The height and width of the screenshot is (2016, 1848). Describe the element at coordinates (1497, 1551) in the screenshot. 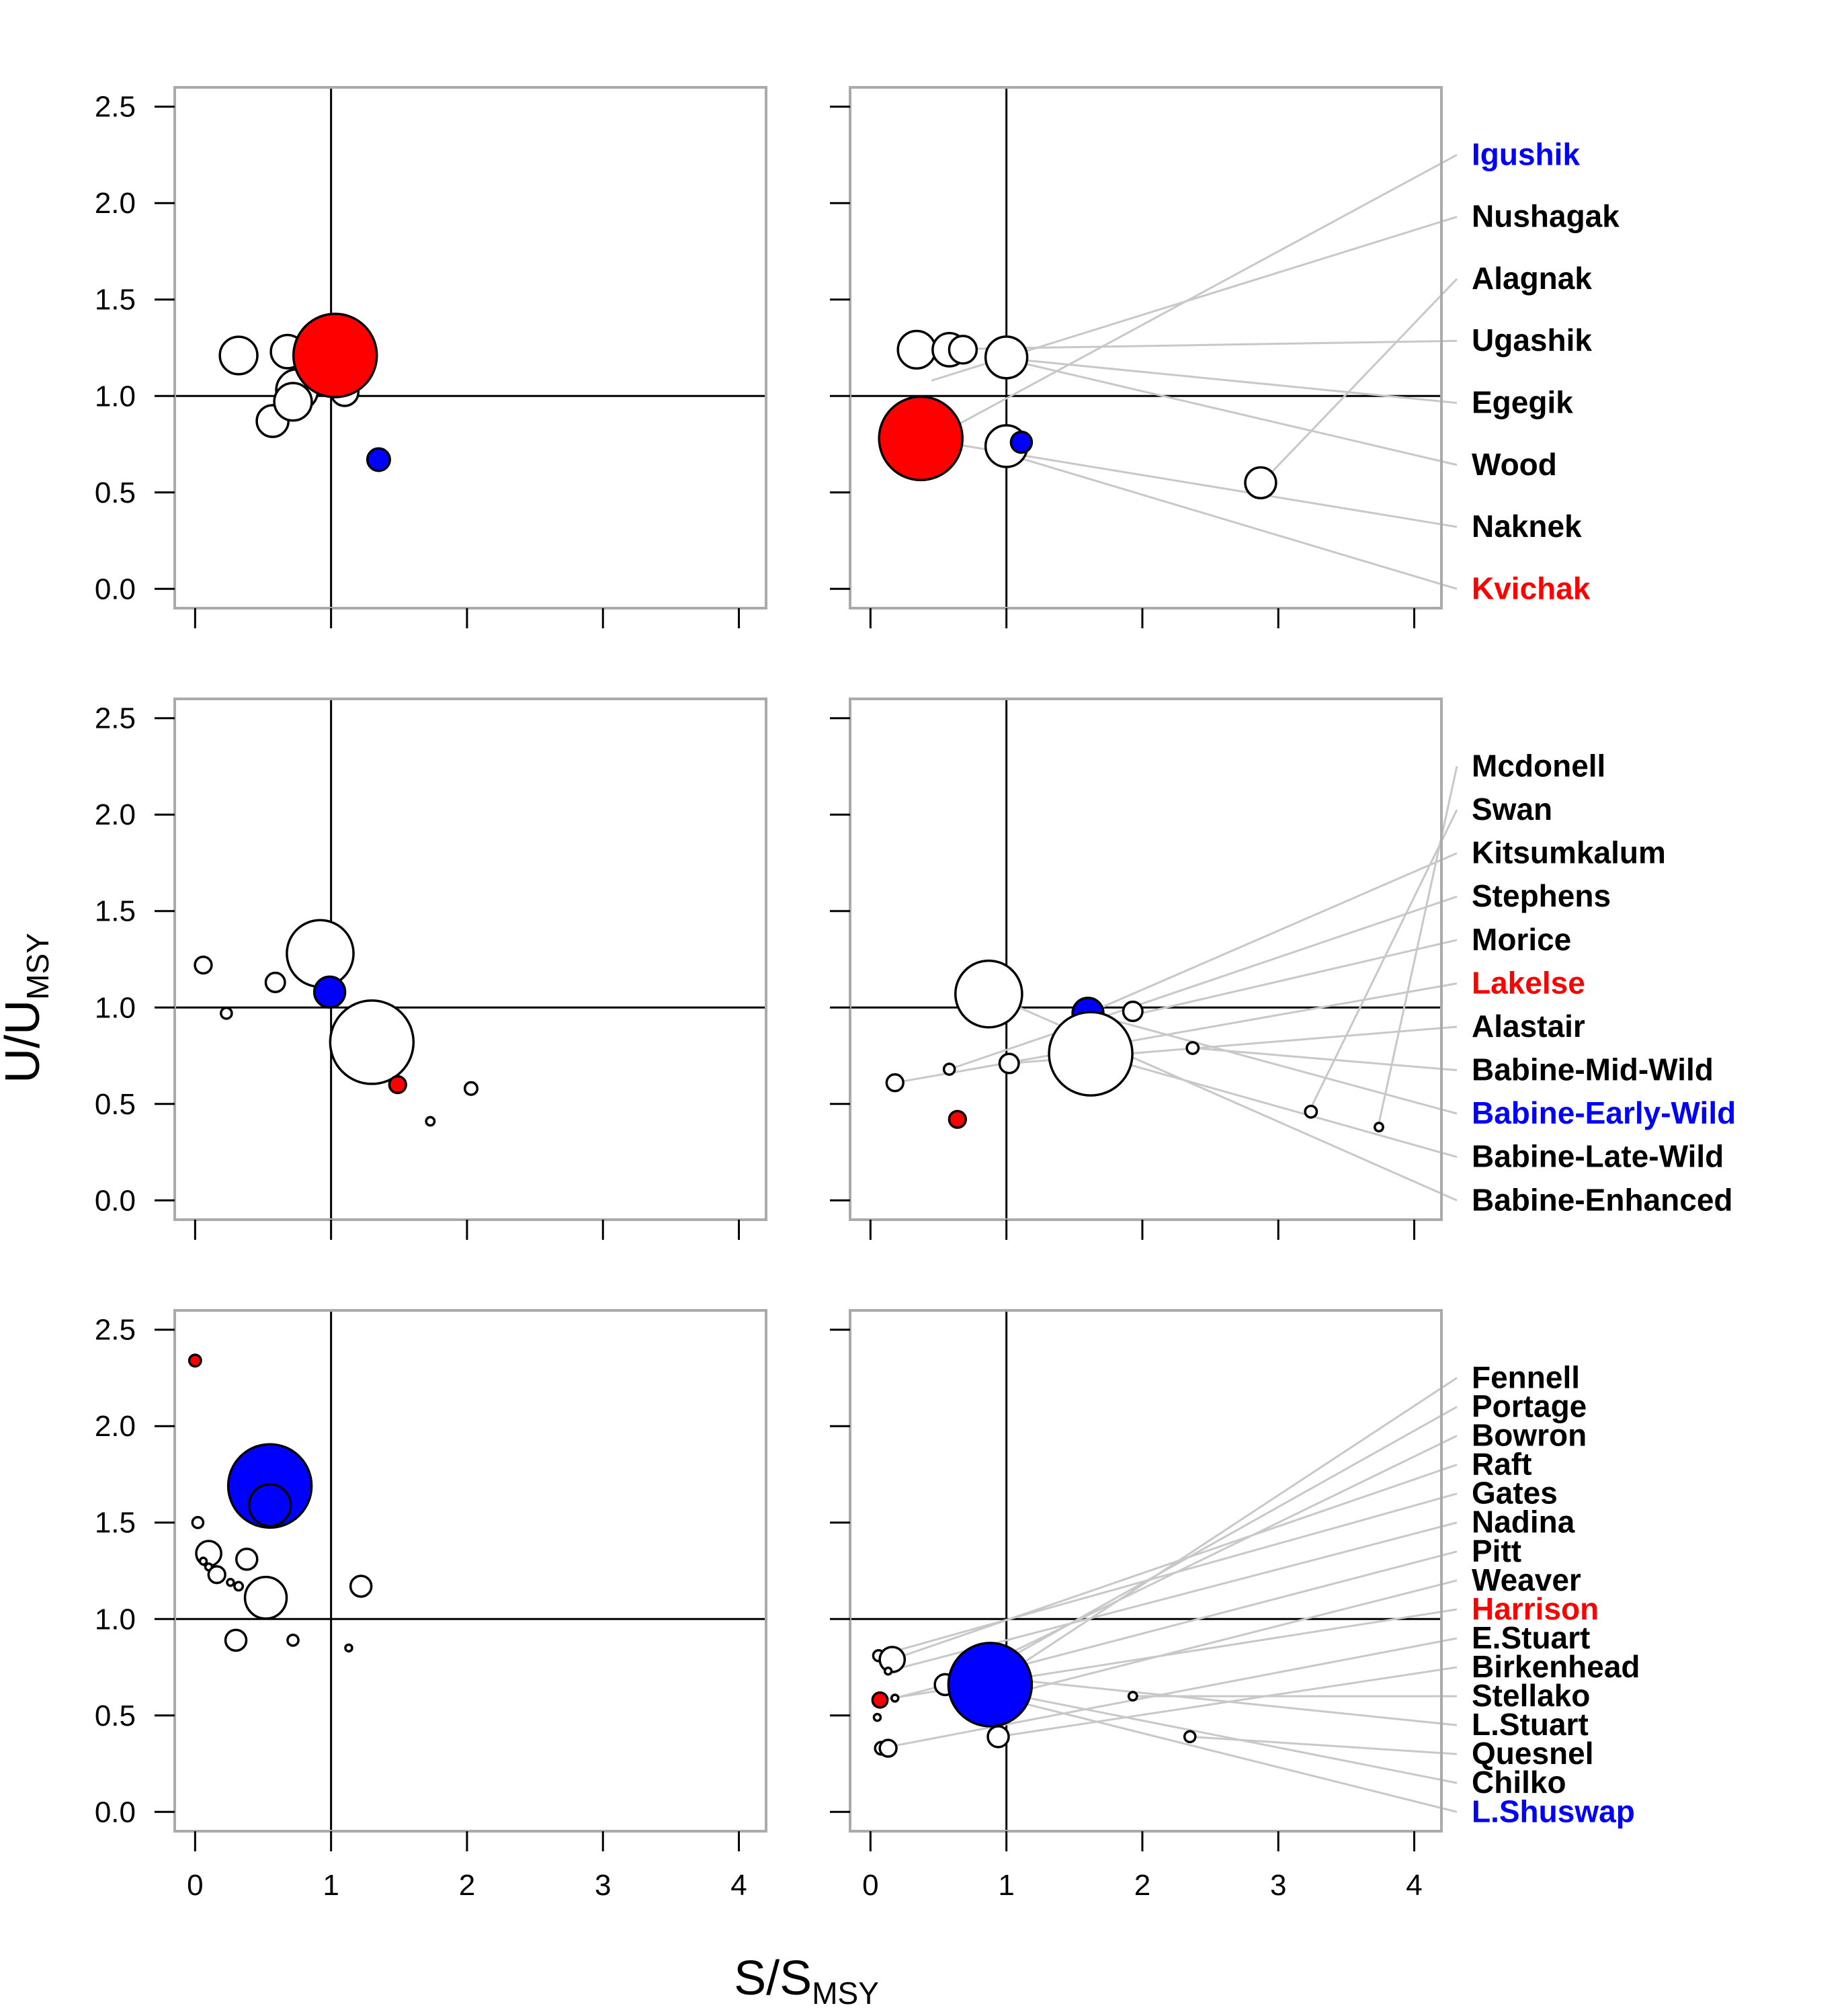

I see `row3-right-label-pitt: Pitt` at that location.